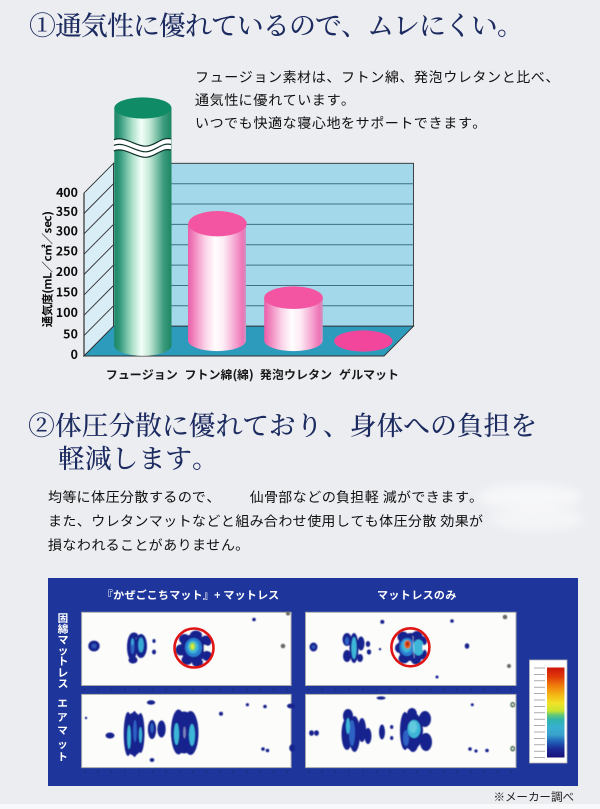  What do you see at coordinates (67, 210) in the screenshot?
I see `svg-text: 350` at bounding box center [67, 210].